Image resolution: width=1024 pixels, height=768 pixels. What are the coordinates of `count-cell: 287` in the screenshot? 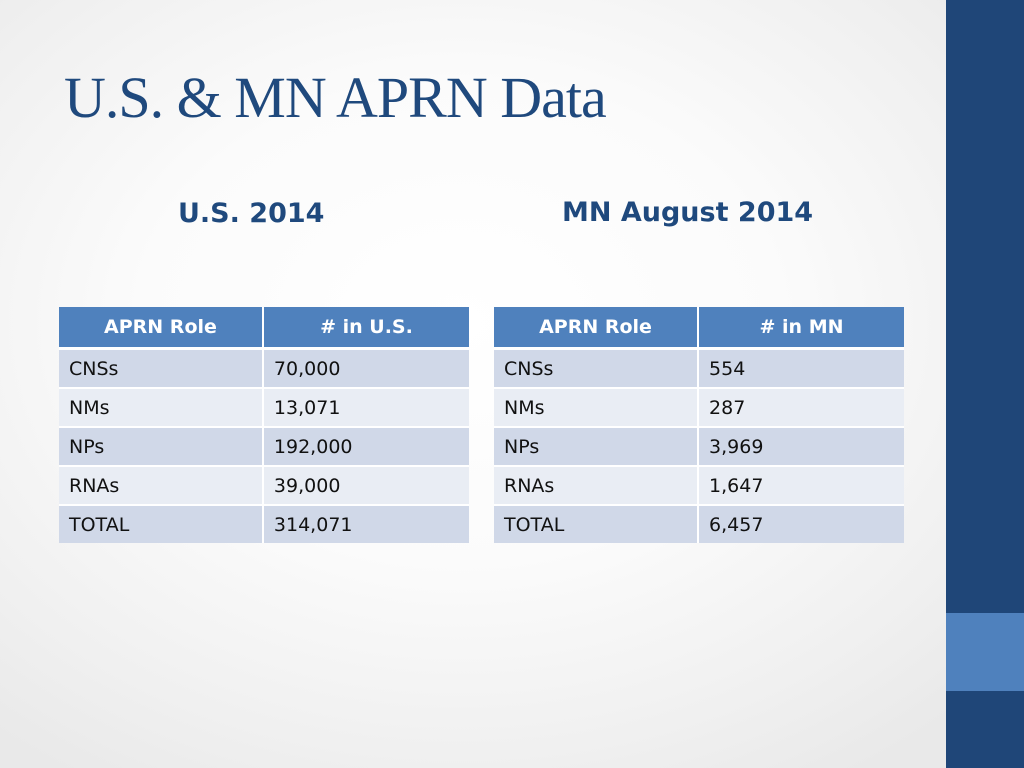 It's located at (801, 407).